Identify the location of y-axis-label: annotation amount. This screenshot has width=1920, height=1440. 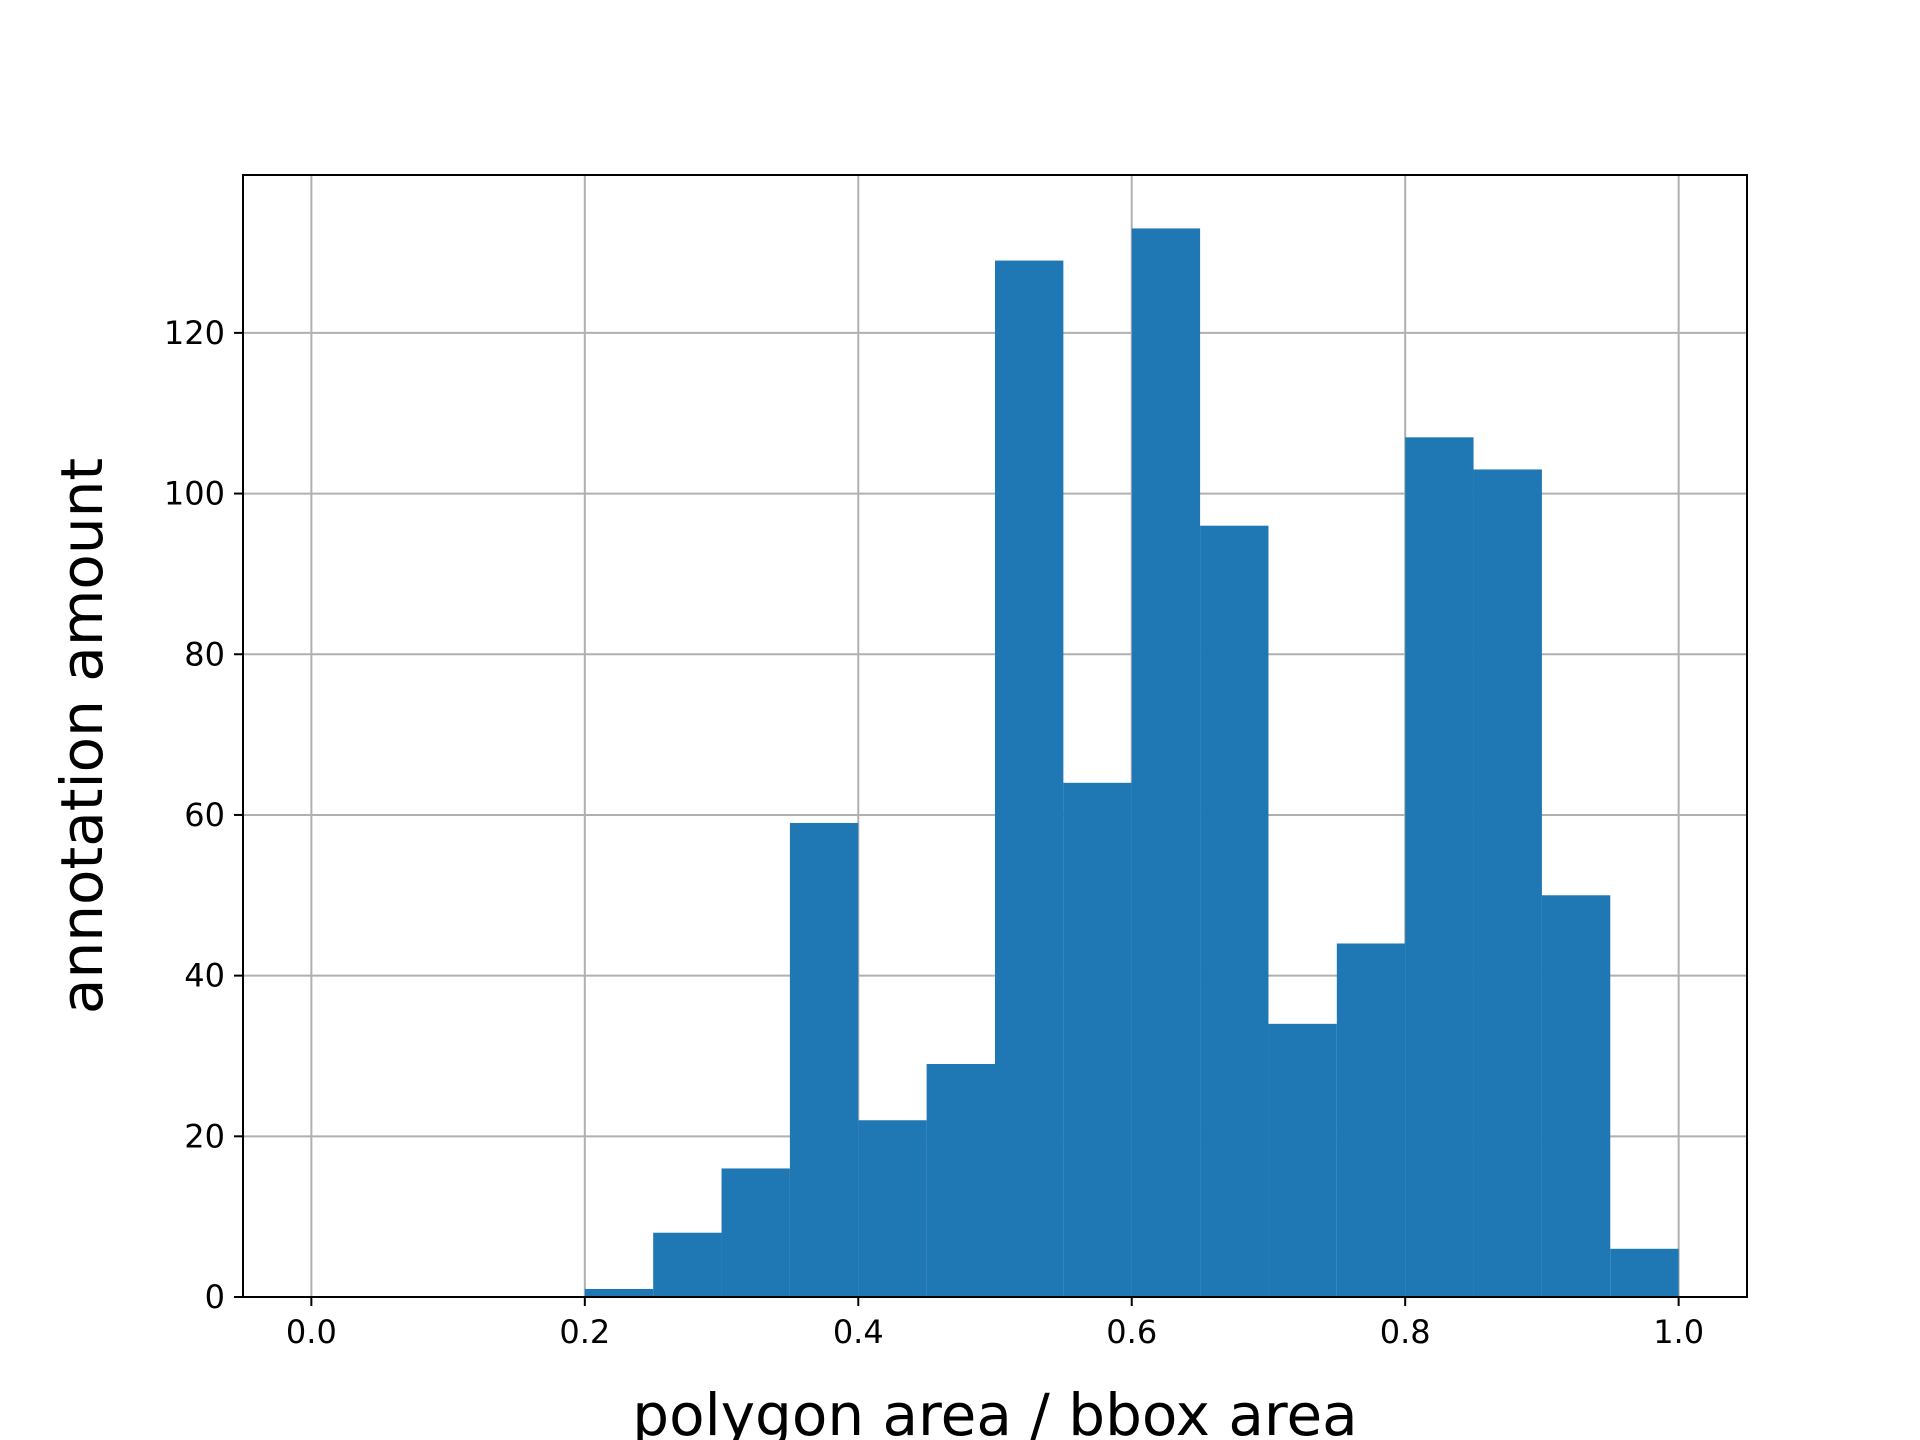
(82, 736).